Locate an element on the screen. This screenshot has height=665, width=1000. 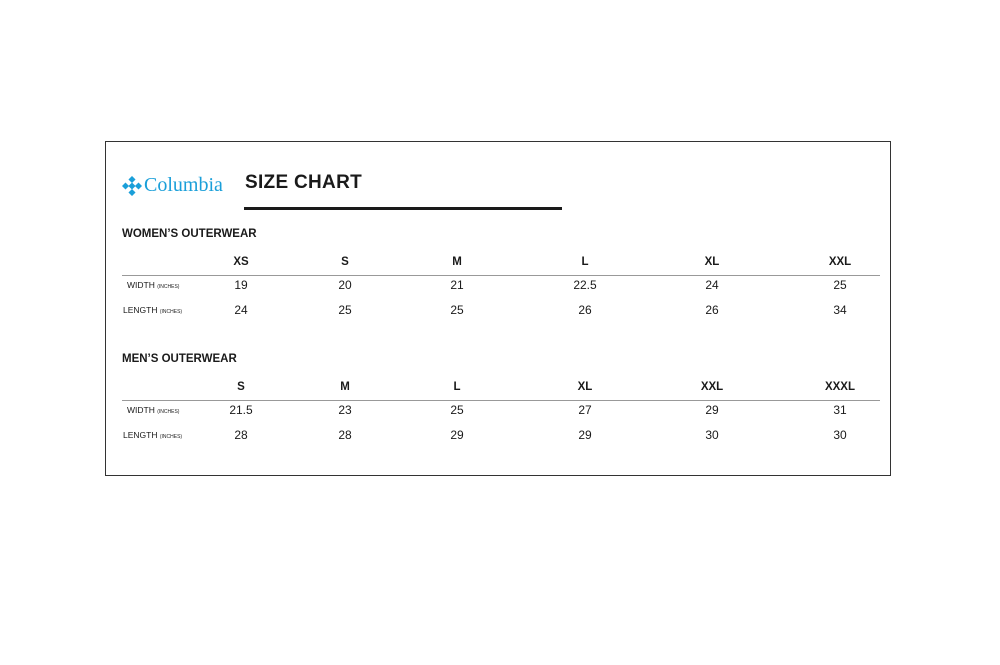
measurement-value: 31 is located at coordinates (840, 410).